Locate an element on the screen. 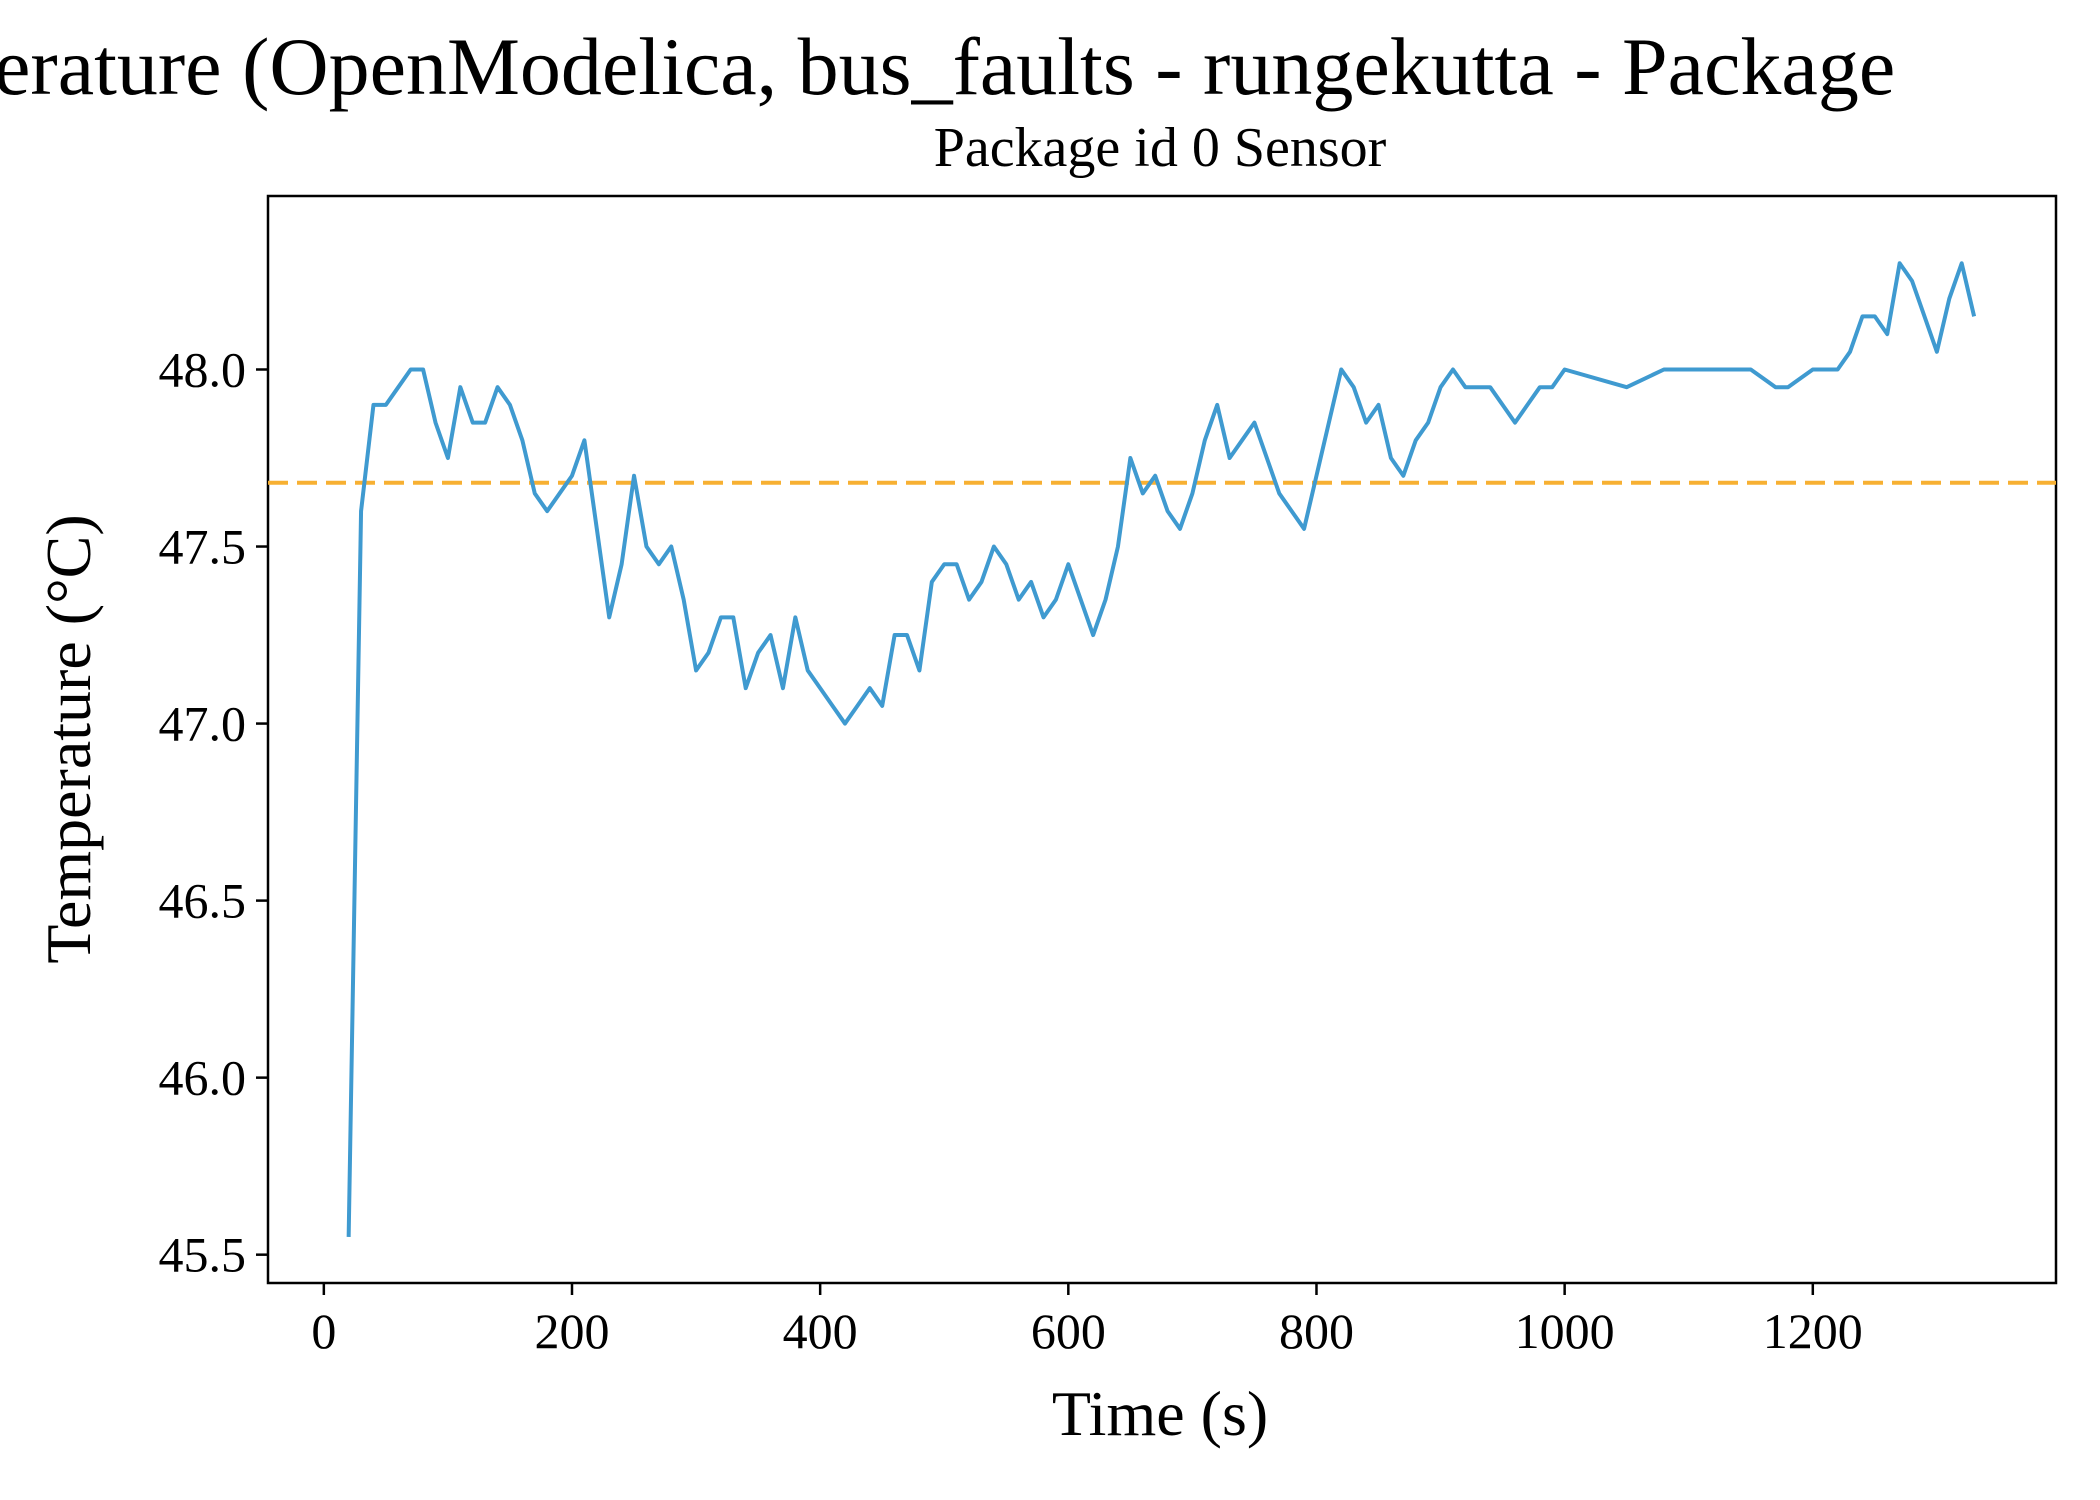 The image size is (2100, 1500). x-tick-label: 800 is located at coordinates (1316, 1331).